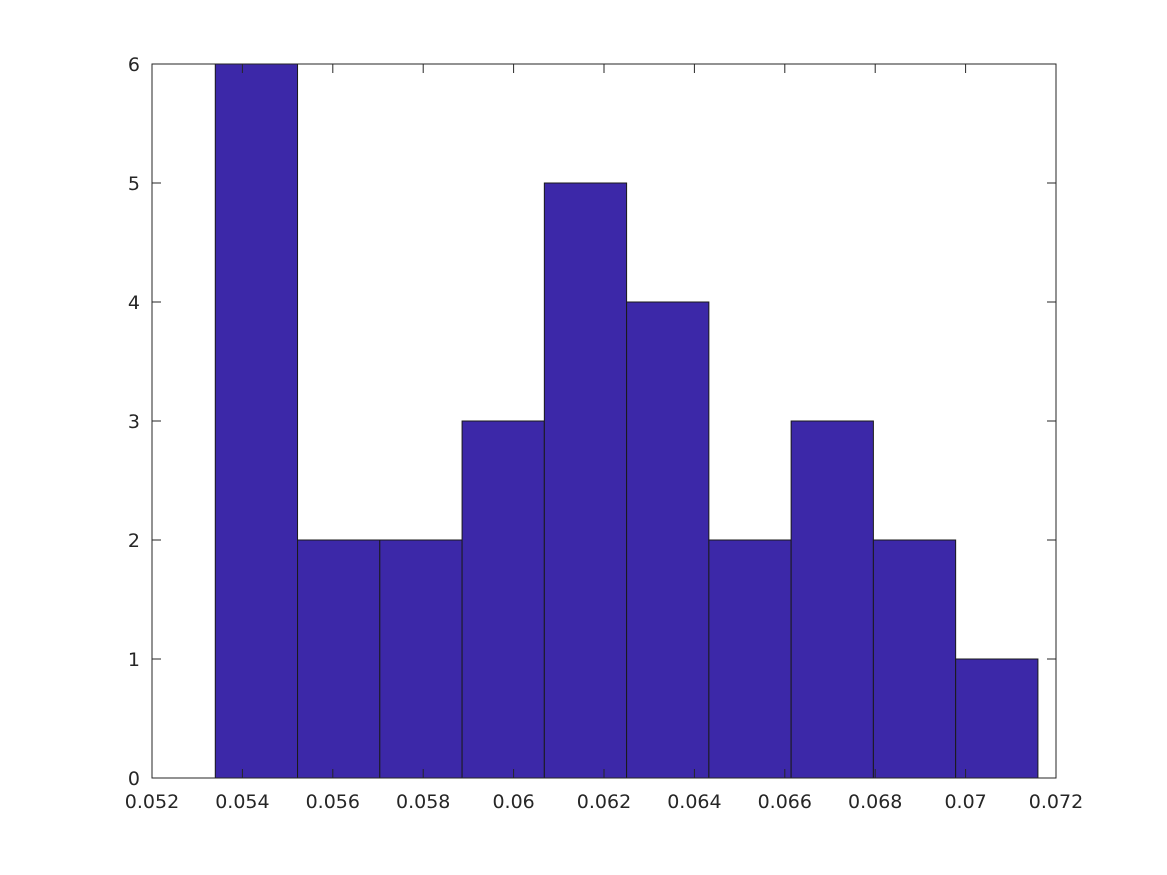 The image size is (1167, 875). What do you see at coordinates (333, 802) in the screenshot?
I see `x-tick-label: 0.056` at bounding box center [333, 802].